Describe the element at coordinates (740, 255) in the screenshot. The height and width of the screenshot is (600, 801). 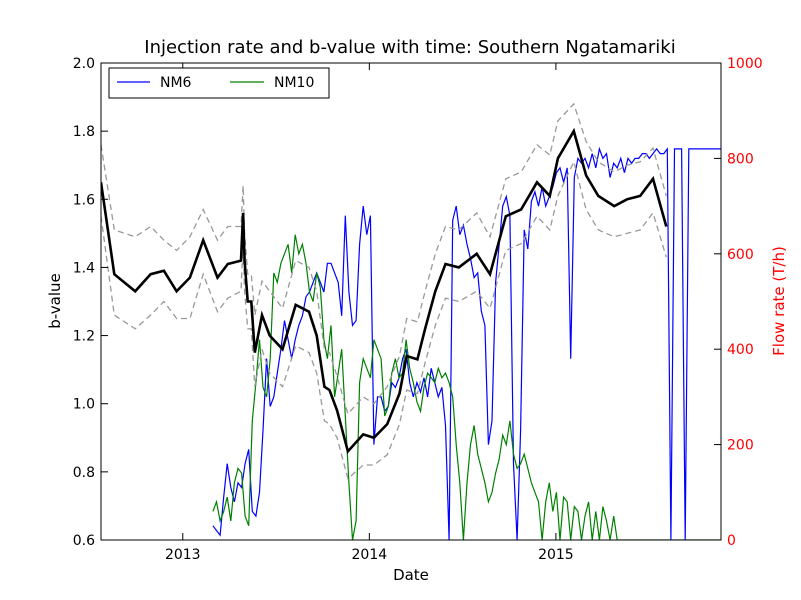
I see `y2-tick-label: 600` at that location.